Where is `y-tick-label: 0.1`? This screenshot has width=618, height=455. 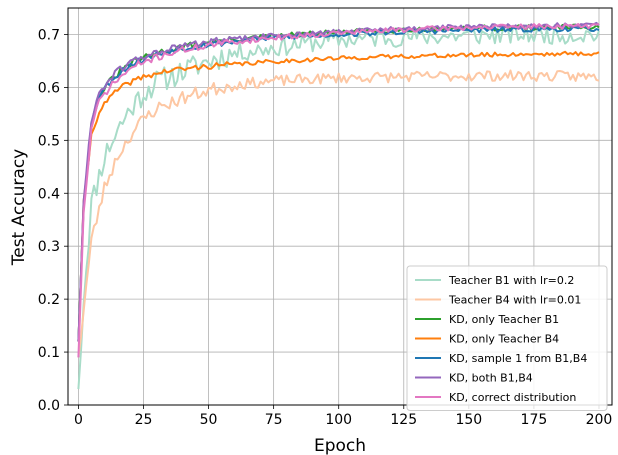
y-tick-label: 0.1 is located at coordinates (49, 353).